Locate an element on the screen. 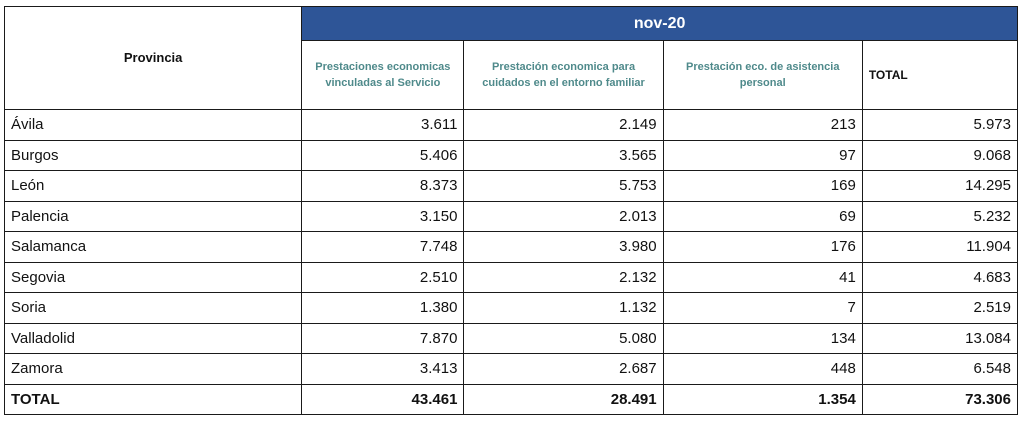 The image size is (1024, 442). total-cell: 5.232 is located at coordinates (940, 216).